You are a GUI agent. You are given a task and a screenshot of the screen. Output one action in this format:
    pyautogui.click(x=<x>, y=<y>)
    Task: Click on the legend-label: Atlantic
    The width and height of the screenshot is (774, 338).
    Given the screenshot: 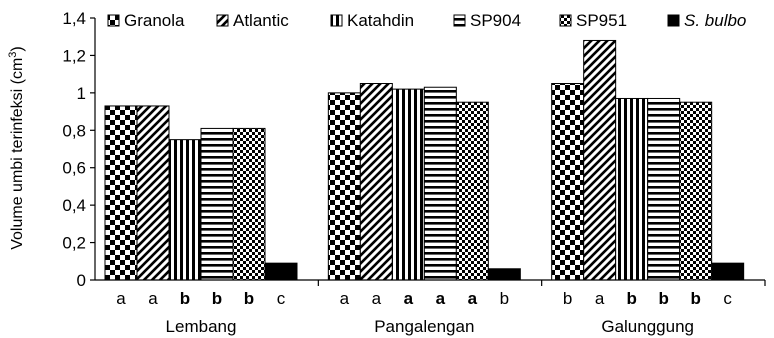 What is the action you would take?
    pyautogui.click(x=261, y=20)
    